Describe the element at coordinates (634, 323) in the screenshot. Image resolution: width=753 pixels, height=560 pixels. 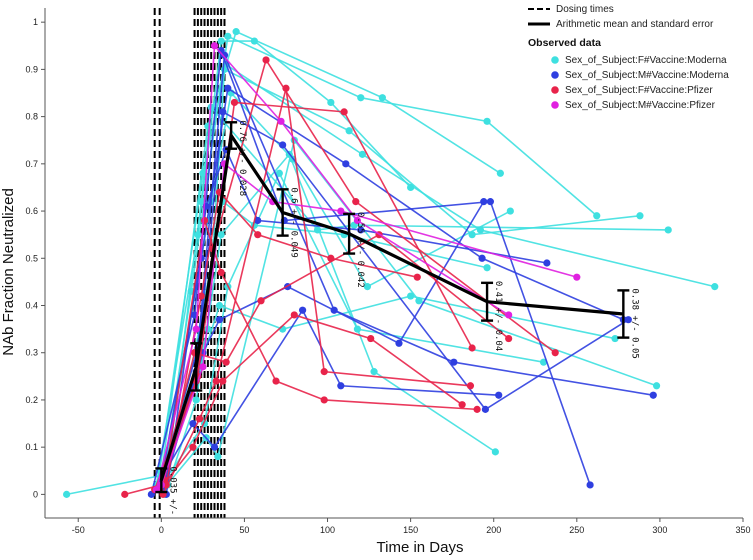
I see `error-bar-label: 0.38 +/- 0.05` at that location.